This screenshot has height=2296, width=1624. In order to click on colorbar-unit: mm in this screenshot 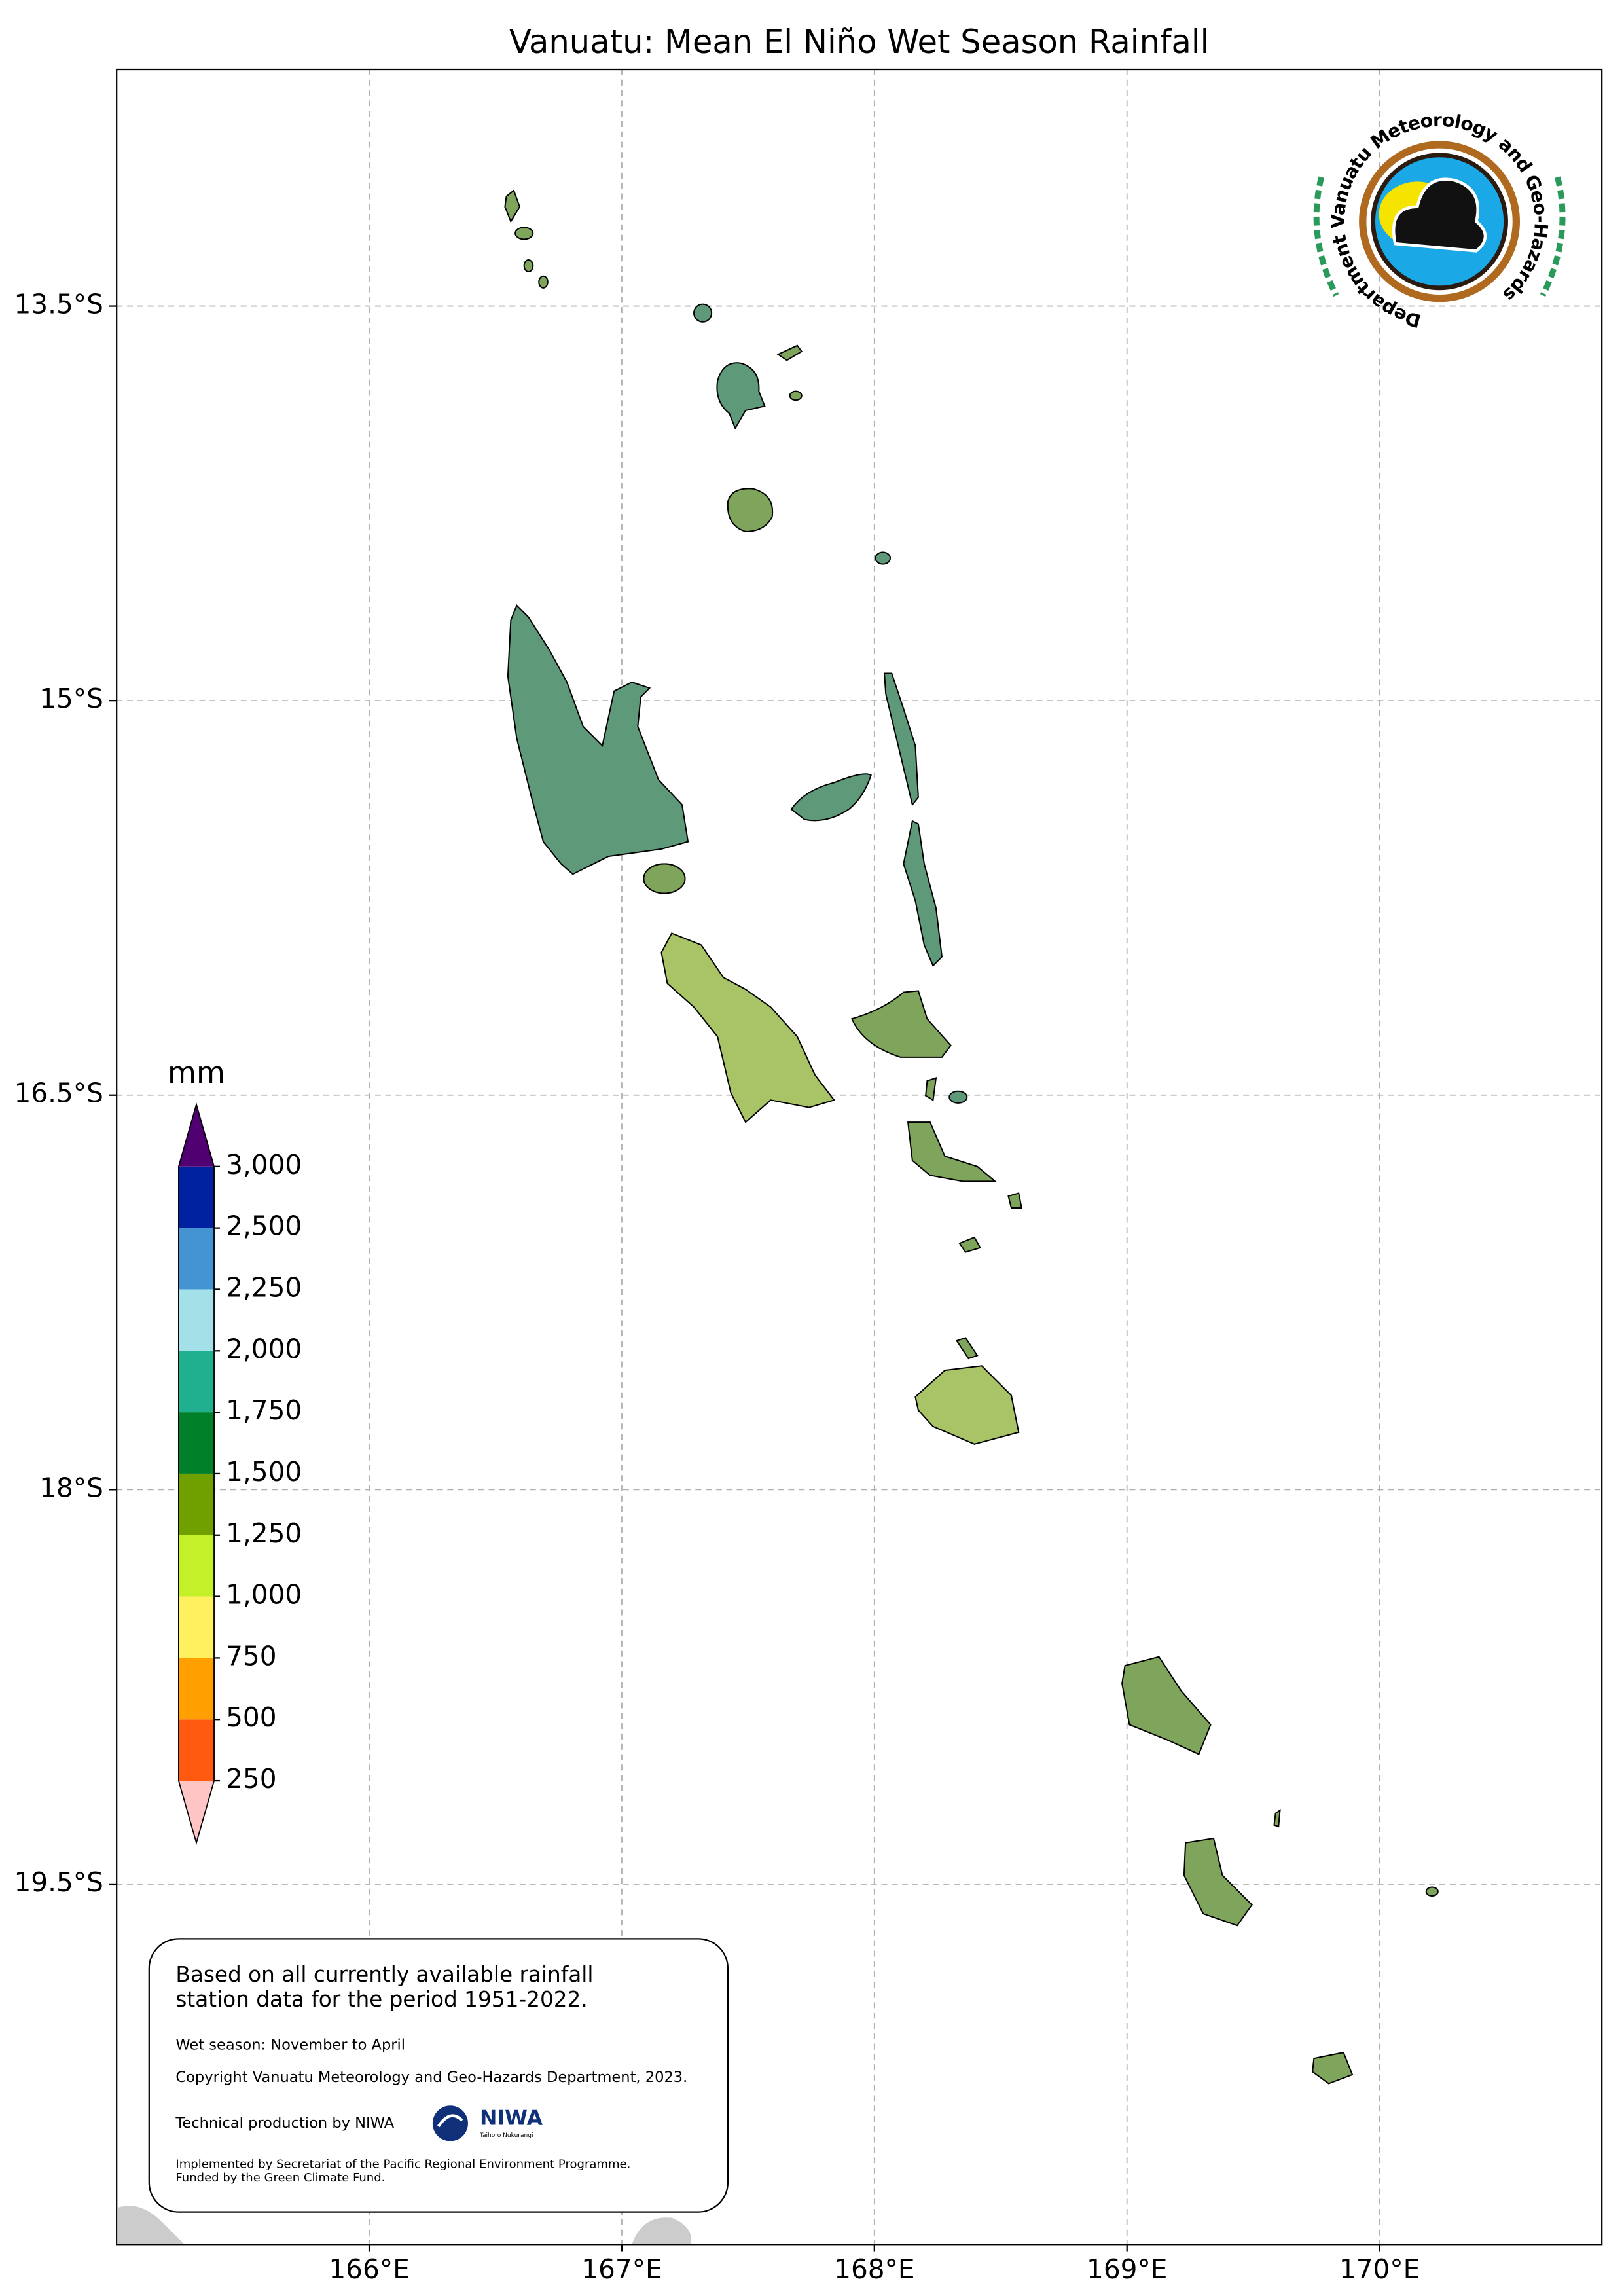, I will do `click(196, 1072)`.